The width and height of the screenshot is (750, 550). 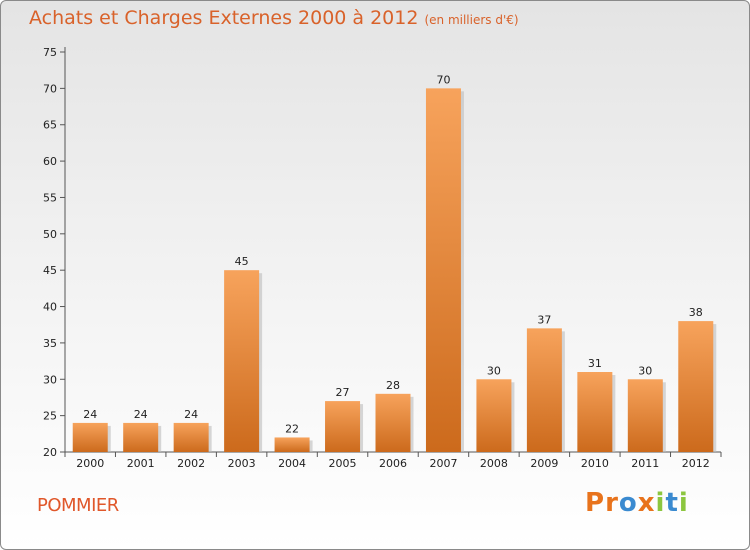 I want to click on bar-2012, so click(x=696, y=386).